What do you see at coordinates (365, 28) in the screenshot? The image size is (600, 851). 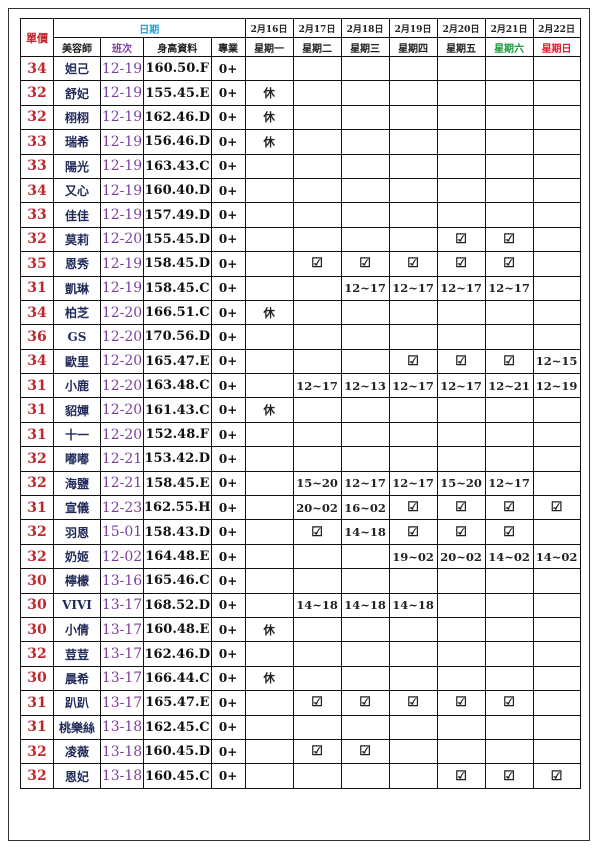 I see `date-header: 2月18日` at bounding box center [365, 28].